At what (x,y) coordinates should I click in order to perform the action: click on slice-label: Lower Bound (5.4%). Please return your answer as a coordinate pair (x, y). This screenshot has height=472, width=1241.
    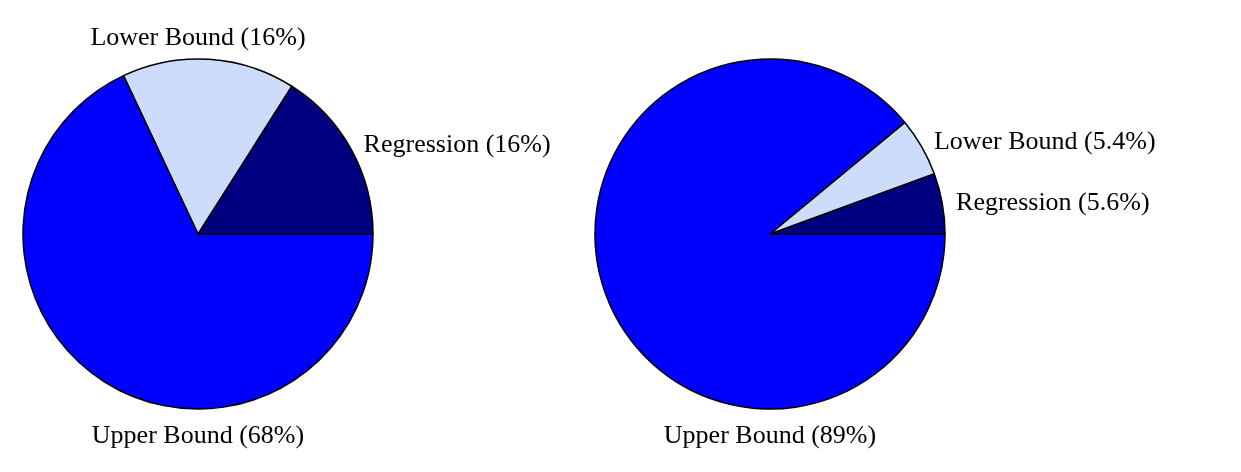
    Looking at the image, I should click on (1044, 140).